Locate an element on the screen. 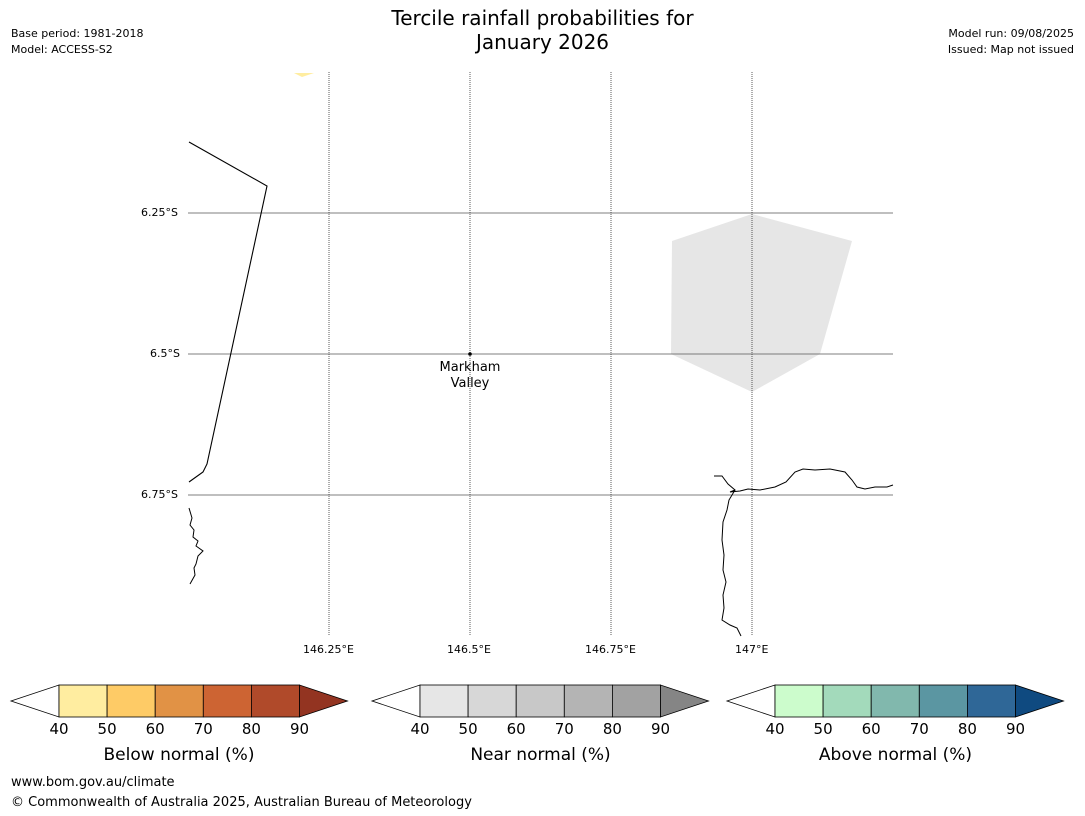 The height and width of the screenshot is (816, 1085). map-title-line1: Tercile rainfall probabilities for is located at coordinates (542, 18).